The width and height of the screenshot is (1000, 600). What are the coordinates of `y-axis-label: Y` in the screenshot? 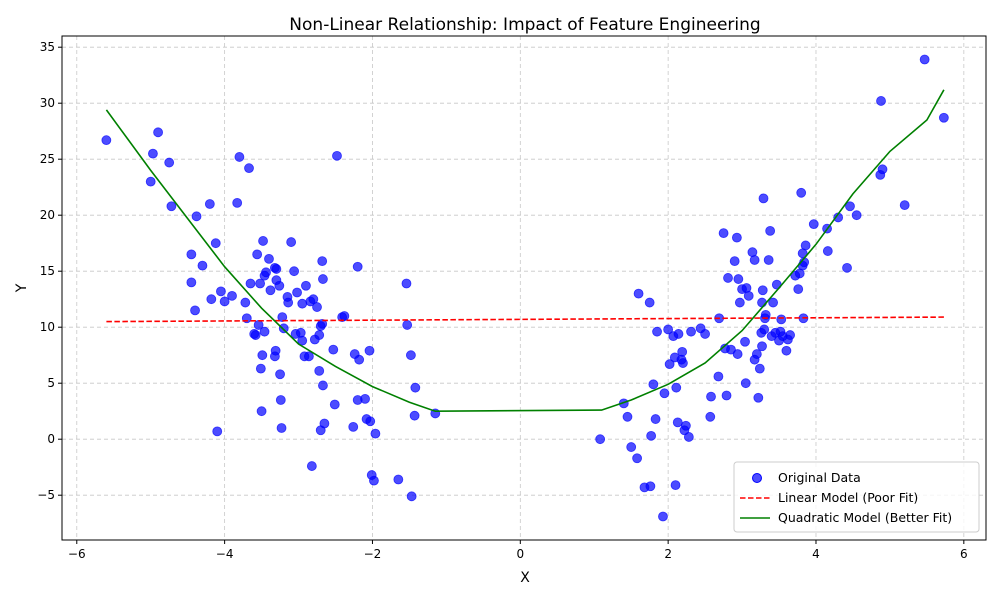 It's located at (22, 288).